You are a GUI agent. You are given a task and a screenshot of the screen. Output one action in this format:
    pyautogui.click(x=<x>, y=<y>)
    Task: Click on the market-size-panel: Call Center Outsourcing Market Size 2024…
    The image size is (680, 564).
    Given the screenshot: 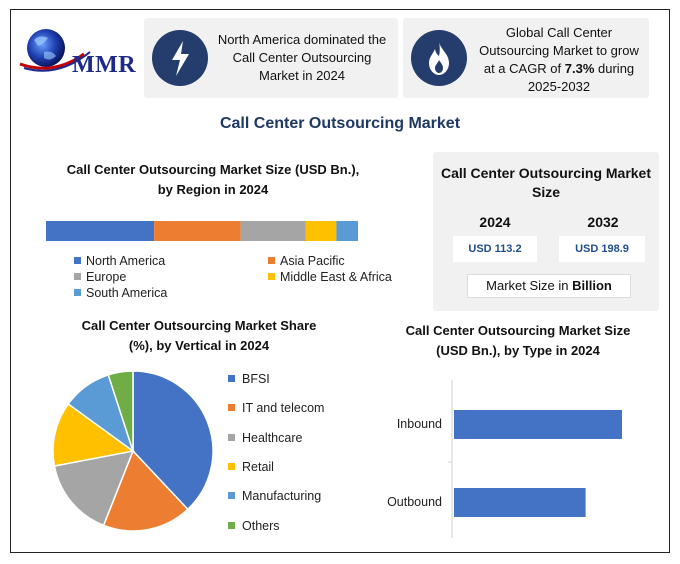 What is the action you would take?
    pyautogui.click(x=546, y=231)
    